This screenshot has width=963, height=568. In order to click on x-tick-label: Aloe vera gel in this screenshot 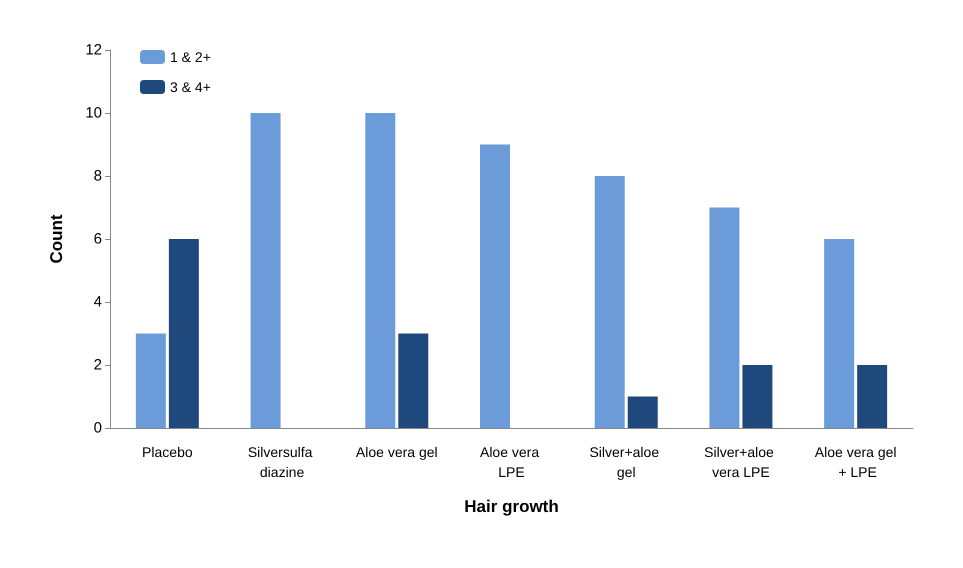, I will do `click(397, 452)`.